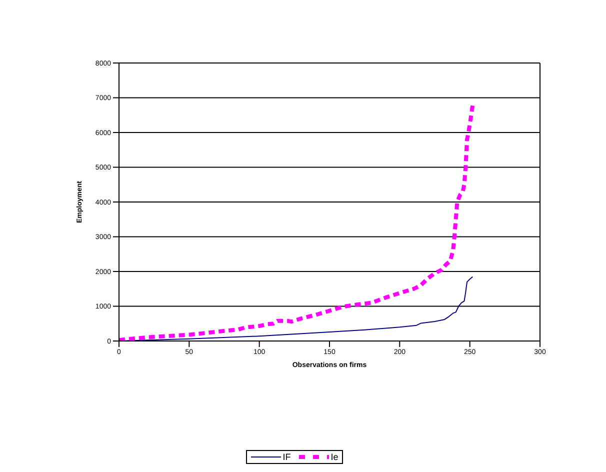 This screenshot has width=606, height=472. I want to click on legend-label: Ie, so click(334, 457).